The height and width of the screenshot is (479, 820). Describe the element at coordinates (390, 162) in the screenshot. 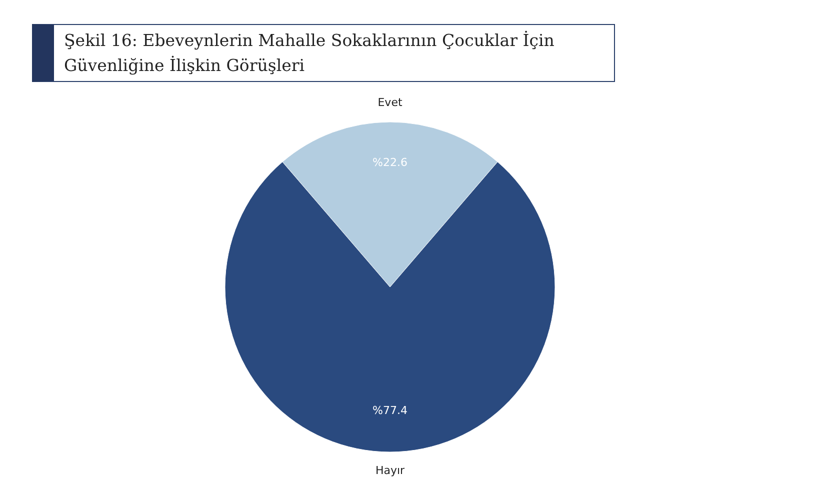

I see `data-label: %22.6` at that location.